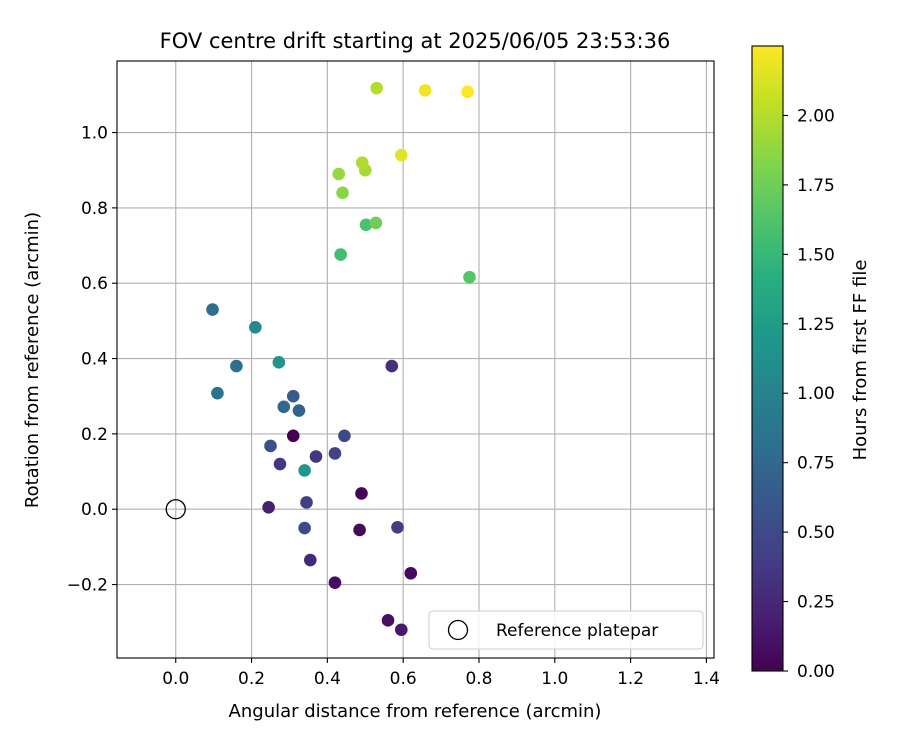 The height and width of the screenshot is (750, 900). I want to click on colorbar-gradient, so click(767, 358).